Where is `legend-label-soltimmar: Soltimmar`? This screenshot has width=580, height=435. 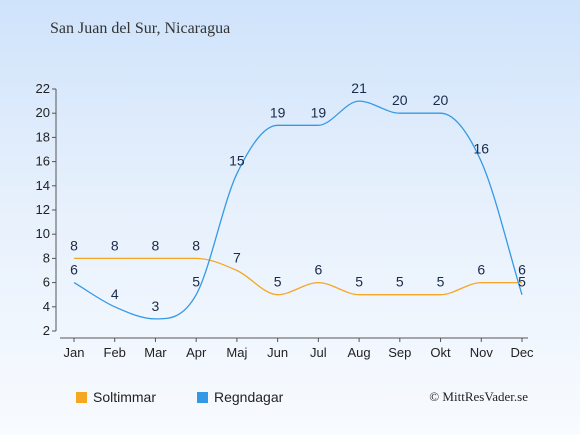
legend-label-soltimmar: Soltimmar is located at coordinates (125, 397).